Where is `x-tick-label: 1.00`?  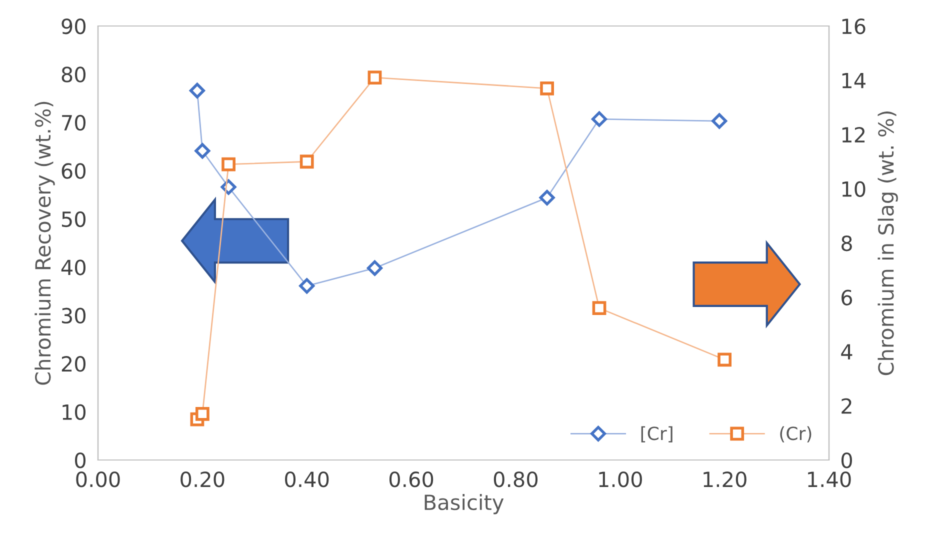
x-tick-label: 1.00 is located at coordinates (620, 479).